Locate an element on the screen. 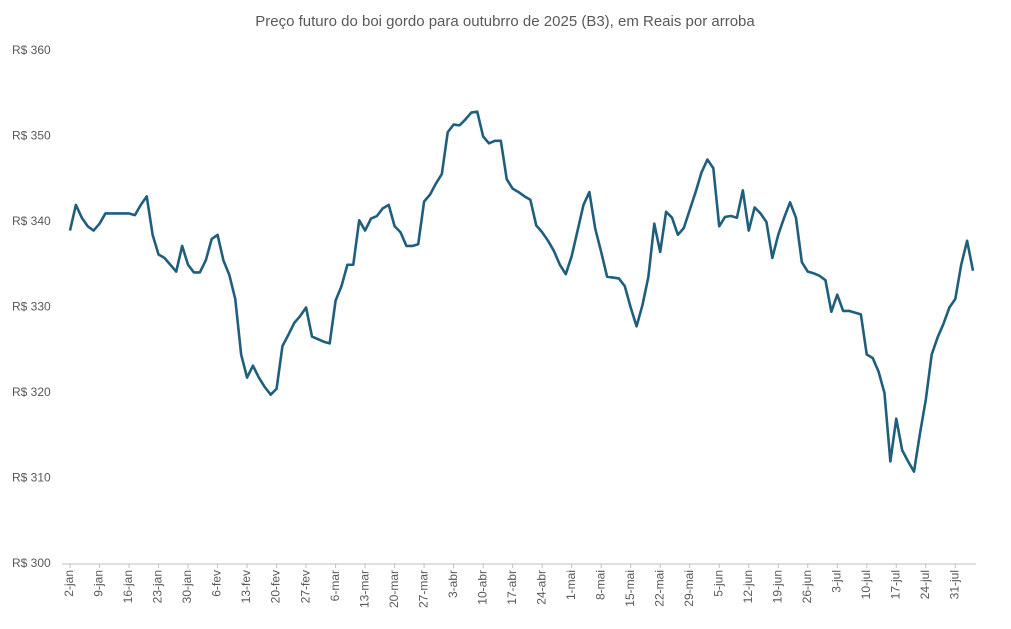 This screenshot has height=629, width=1011. x-tick-label: 13-mar is located at coordinates (364, 589).